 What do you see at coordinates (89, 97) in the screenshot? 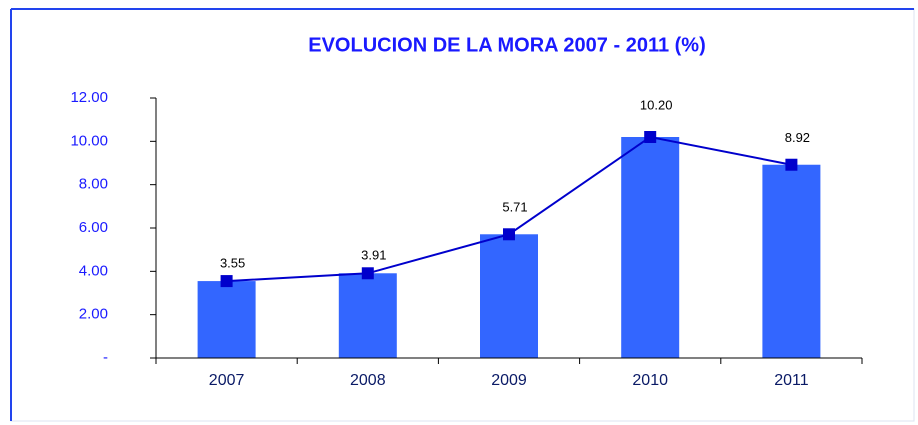
I see `y-tick-label: 12.00` at bounding box center [89, 97].